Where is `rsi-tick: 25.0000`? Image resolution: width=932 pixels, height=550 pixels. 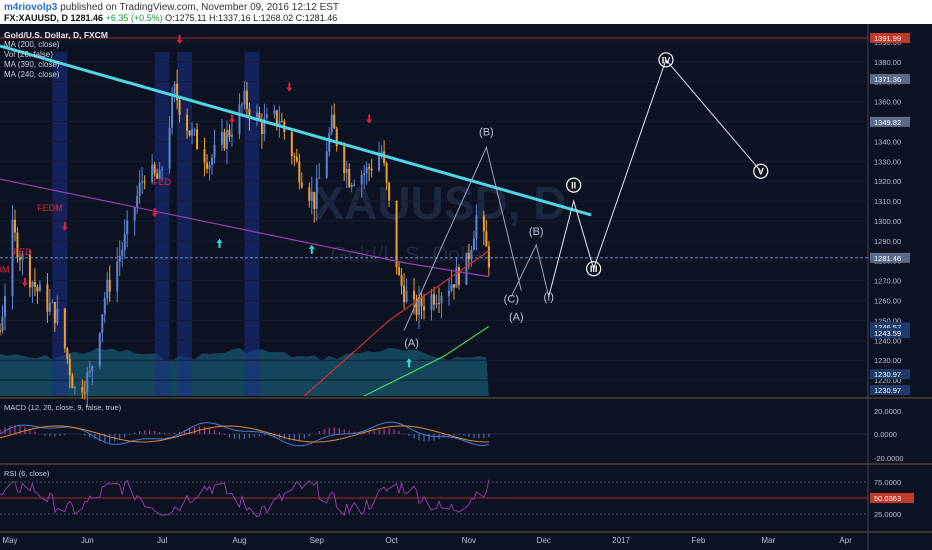
rsi-tick: 25.0000 is located at coordinates (887, 514).